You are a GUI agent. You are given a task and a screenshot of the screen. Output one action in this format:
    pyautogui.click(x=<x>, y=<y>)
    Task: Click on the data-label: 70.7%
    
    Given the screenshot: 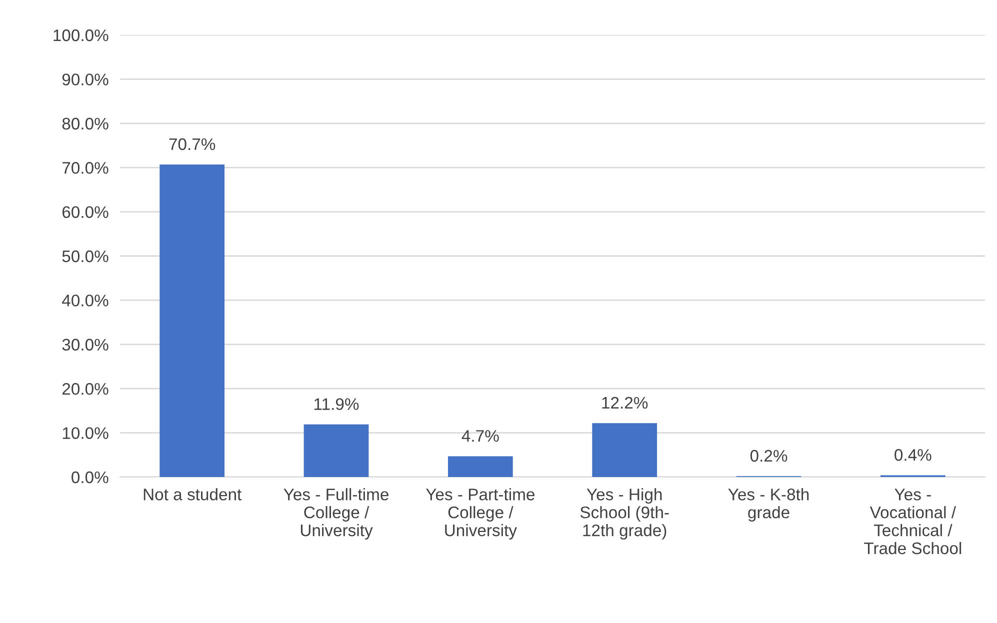 What is the action you would take?
    pyautogui.click(x=192, y=144)
    